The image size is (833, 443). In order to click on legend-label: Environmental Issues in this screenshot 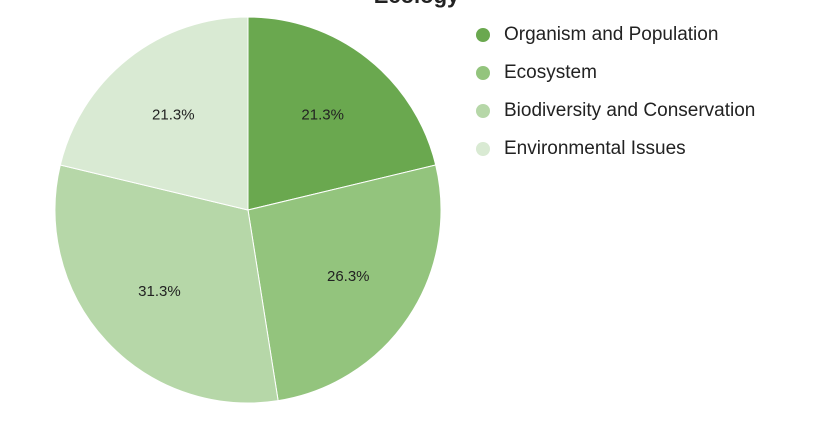, I will do `click(595, 148)`.